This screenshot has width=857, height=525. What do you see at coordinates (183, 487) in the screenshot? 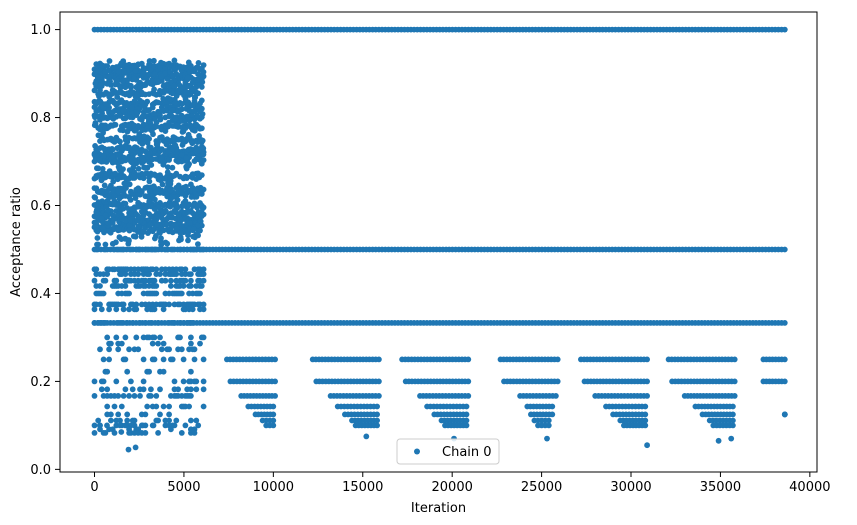
I see `x-tick-label: 5000` at bounding box center [183, 487].